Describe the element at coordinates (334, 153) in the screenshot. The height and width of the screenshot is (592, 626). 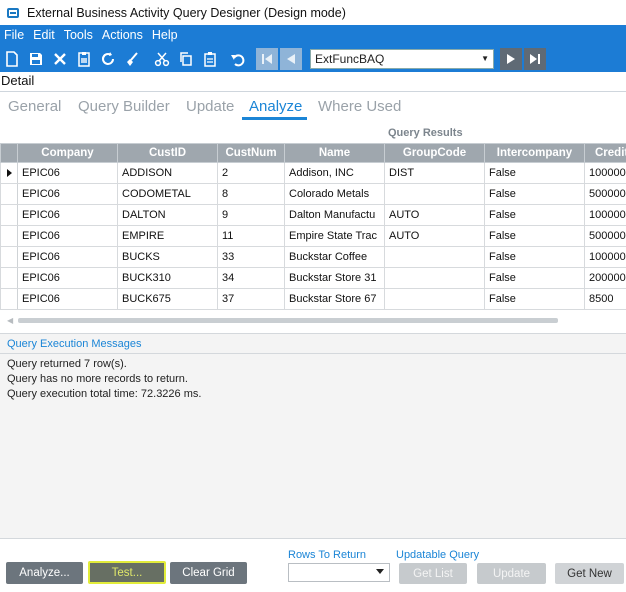
I see `column-header: Name` at that location.